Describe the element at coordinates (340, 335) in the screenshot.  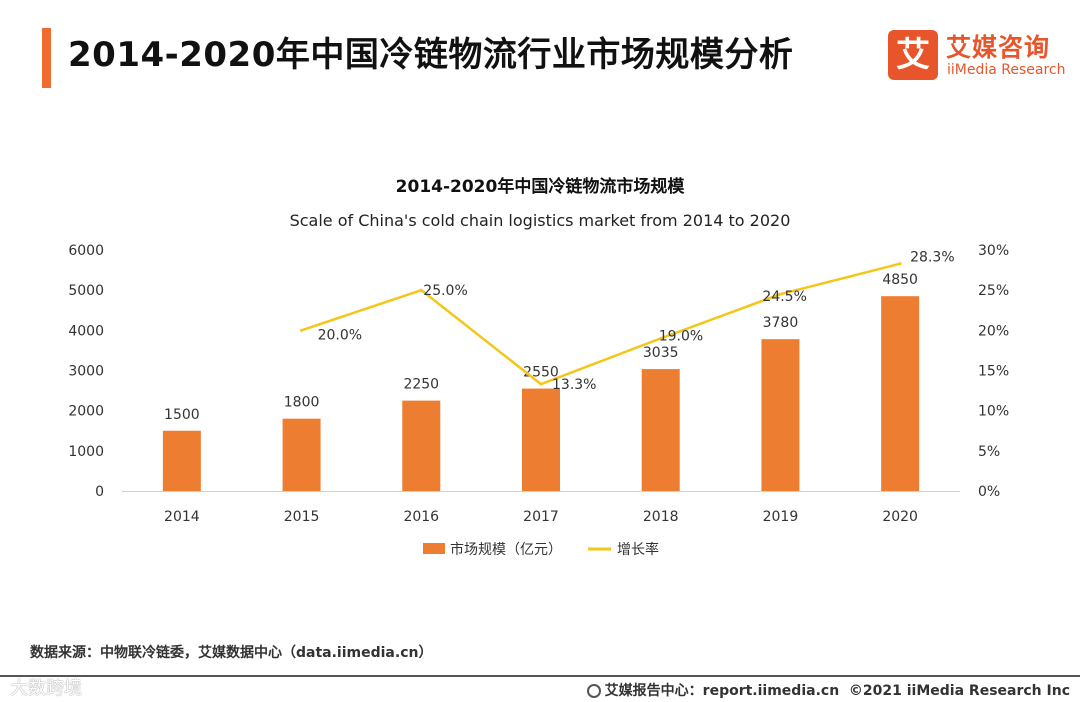
I see `growth-rate-label: 20.0%` at that location.